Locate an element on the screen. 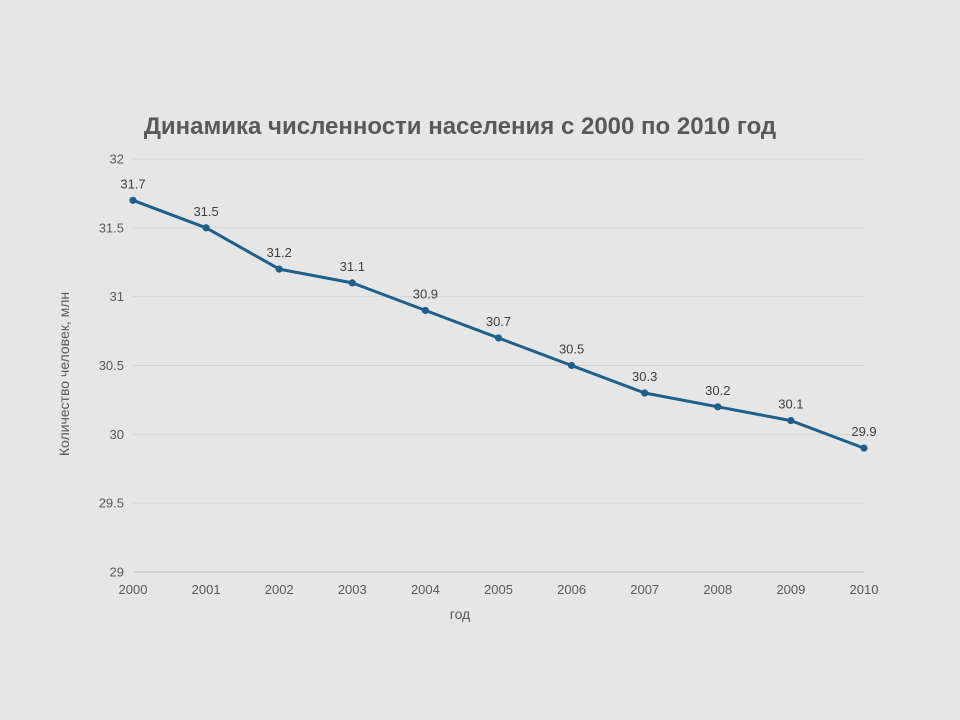 This screenshot has height=720, width=960. y-tick-label: 30 is located at coordinates (117, 434).